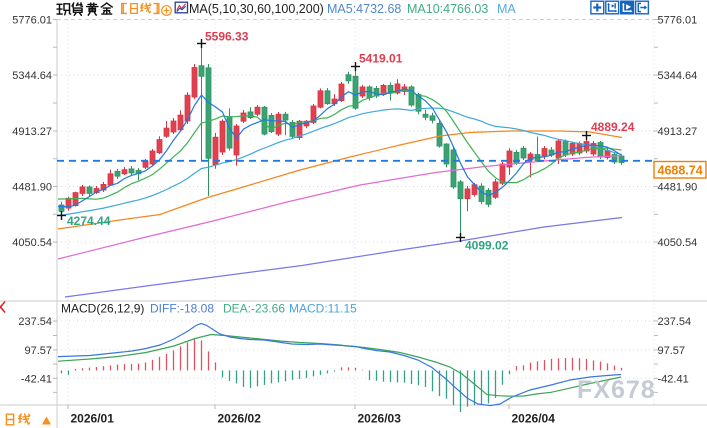 The width and height of the screenshot is (707, 428). What do you see at coordinates (254, 309) in the screenshot?
I see `svg-text: DEA:-23.66` at bounding box center [254, 309].